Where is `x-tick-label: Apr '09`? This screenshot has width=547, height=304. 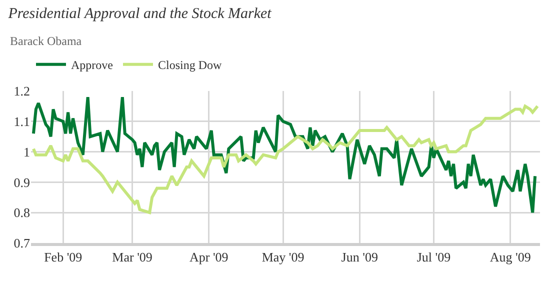 x-tick-label: Apr '09 is located at coordinates (208, 257).